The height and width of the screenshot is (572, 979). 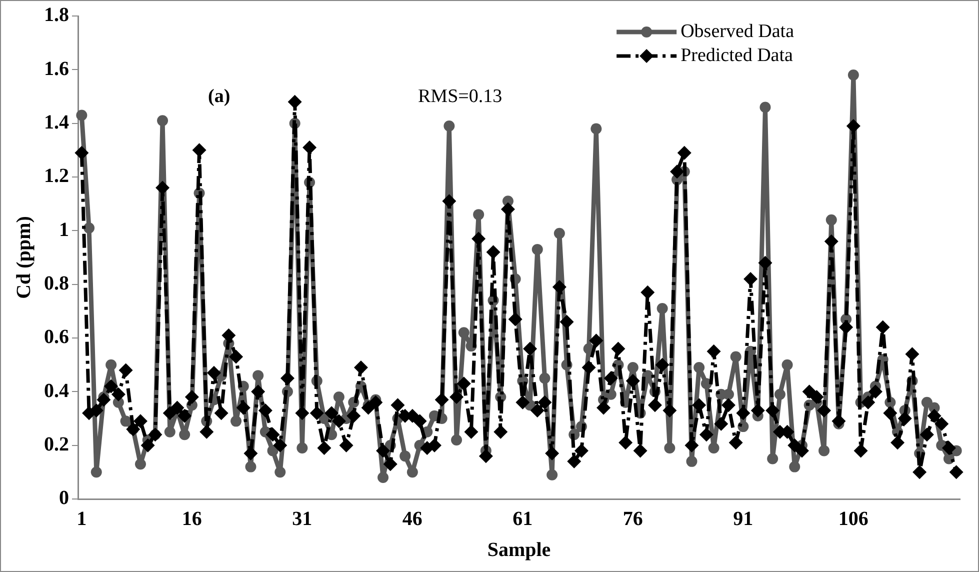 What do you see at coordinates (56, 391) in the screenshot?
I see `y-tick-label: 0.4` at bounding box center [56, 391].